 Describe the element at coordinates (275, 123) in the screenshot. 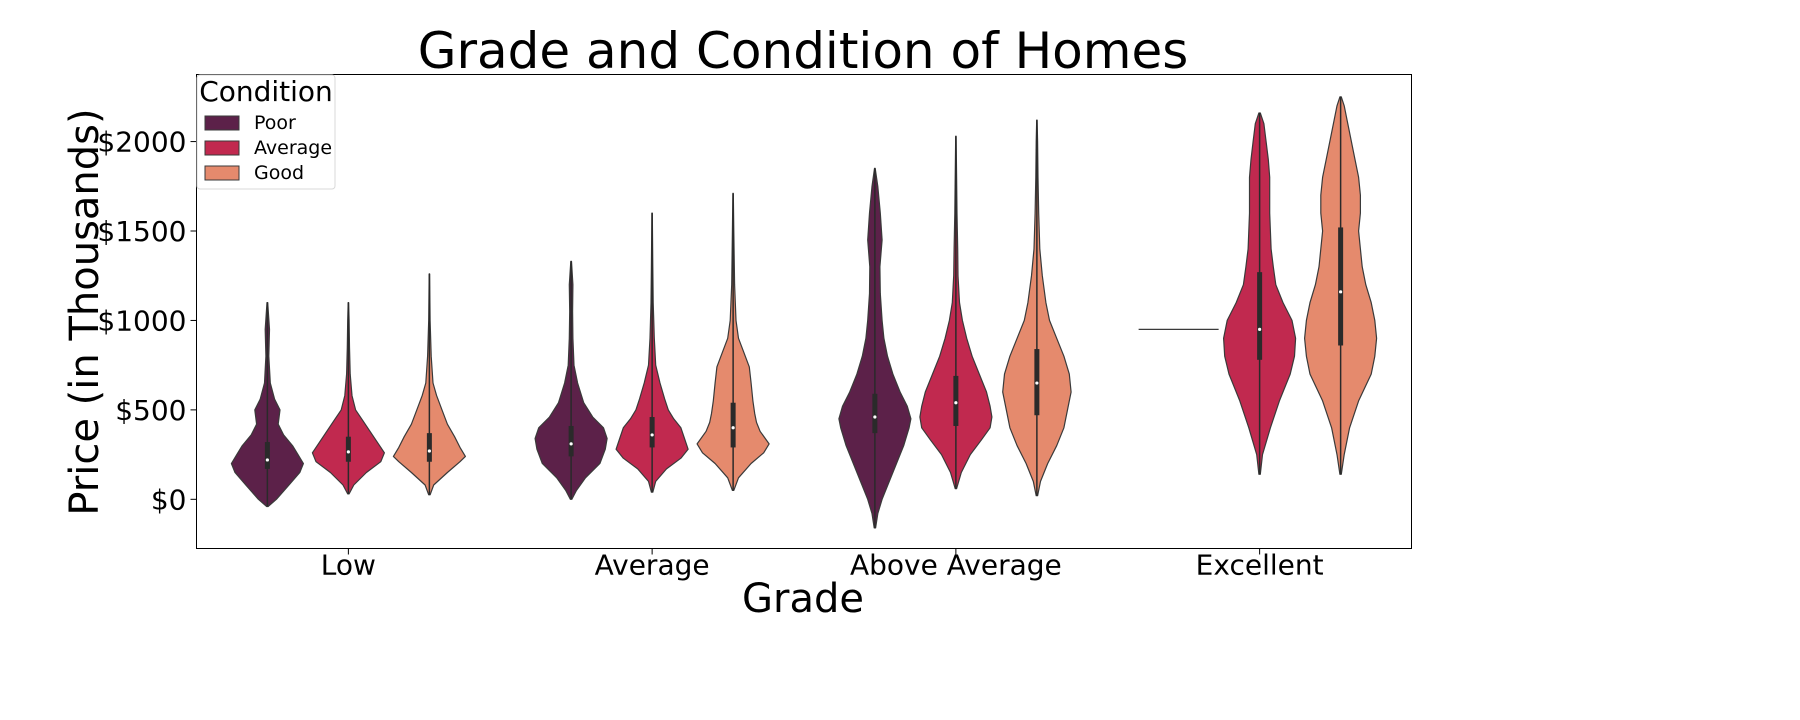

I see `legend-label: Poor` at that location.